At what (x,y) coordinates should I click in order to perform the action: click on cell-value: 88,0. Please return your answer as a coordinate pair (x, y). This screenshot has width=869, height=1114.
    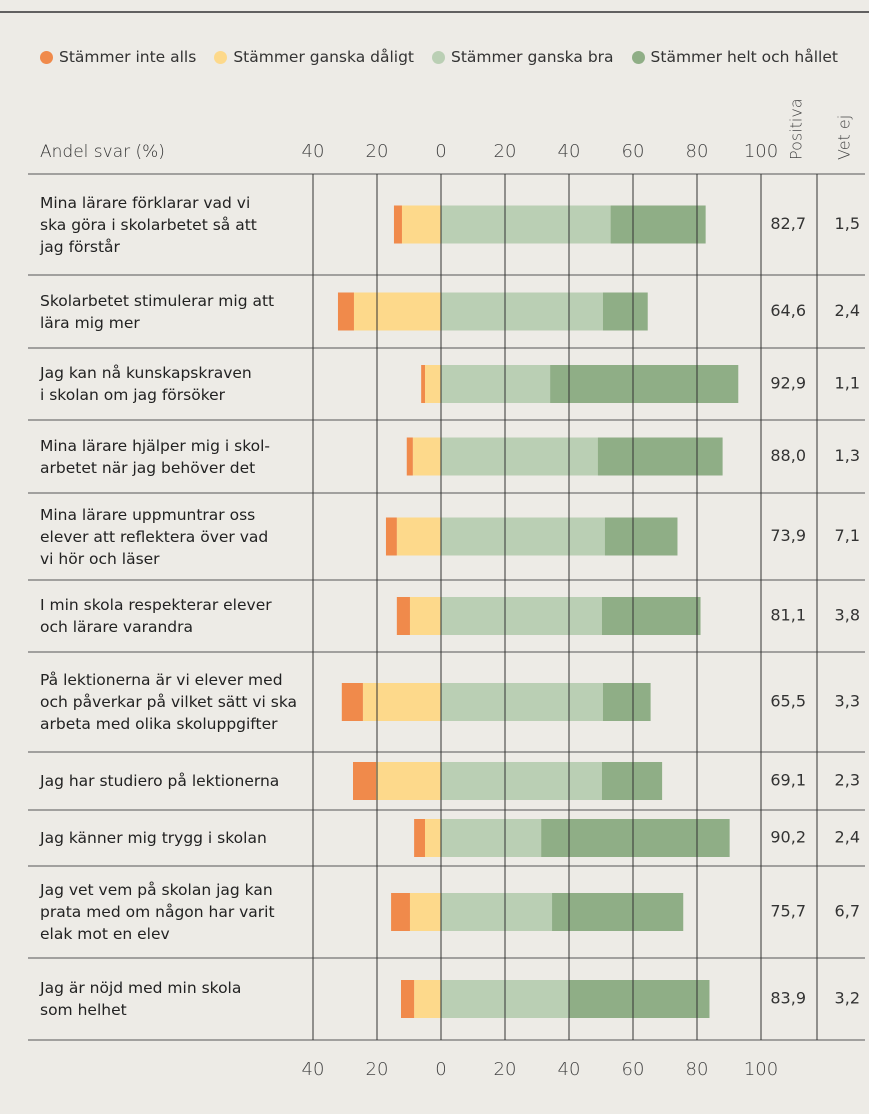
    Looking at the image, I should click on (788, 455).